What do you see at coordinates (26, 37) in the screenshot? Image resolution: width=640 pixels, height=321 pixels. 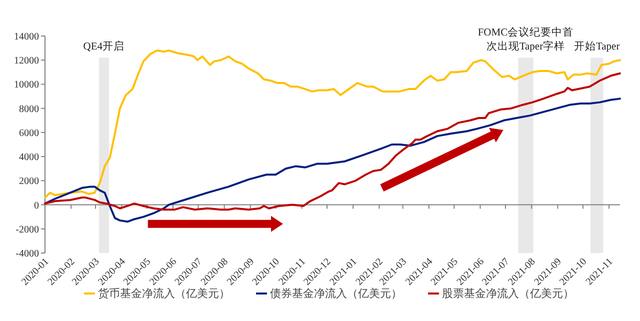 I see `y-tick-label: 14000` at bounding box center [26, 37].